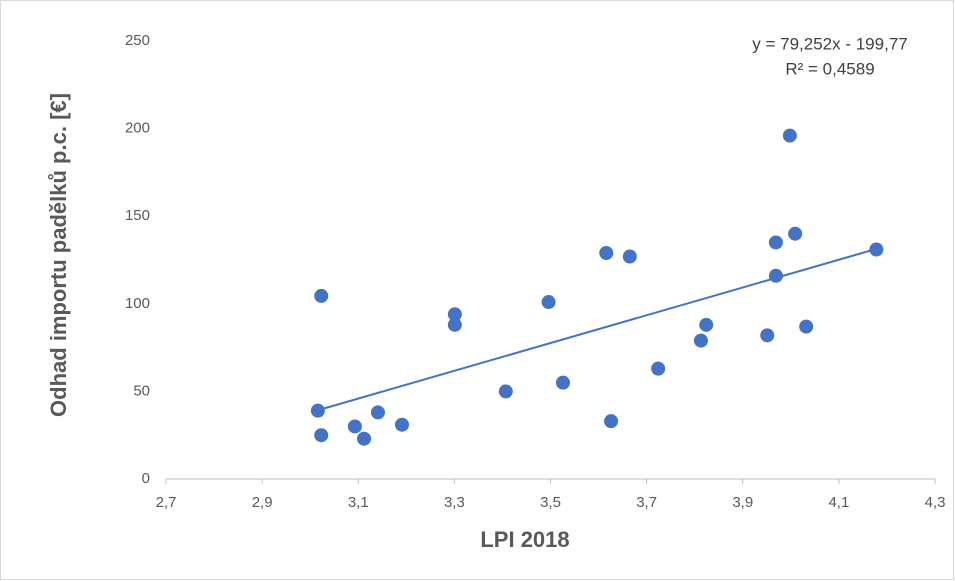 Image resolution: width=955 pixels, height=581 pixels. What do you see at coordinates (838, 502) in the screenshot?
I see `x-tick-label: 4,1` at bounding box center [838, 502].